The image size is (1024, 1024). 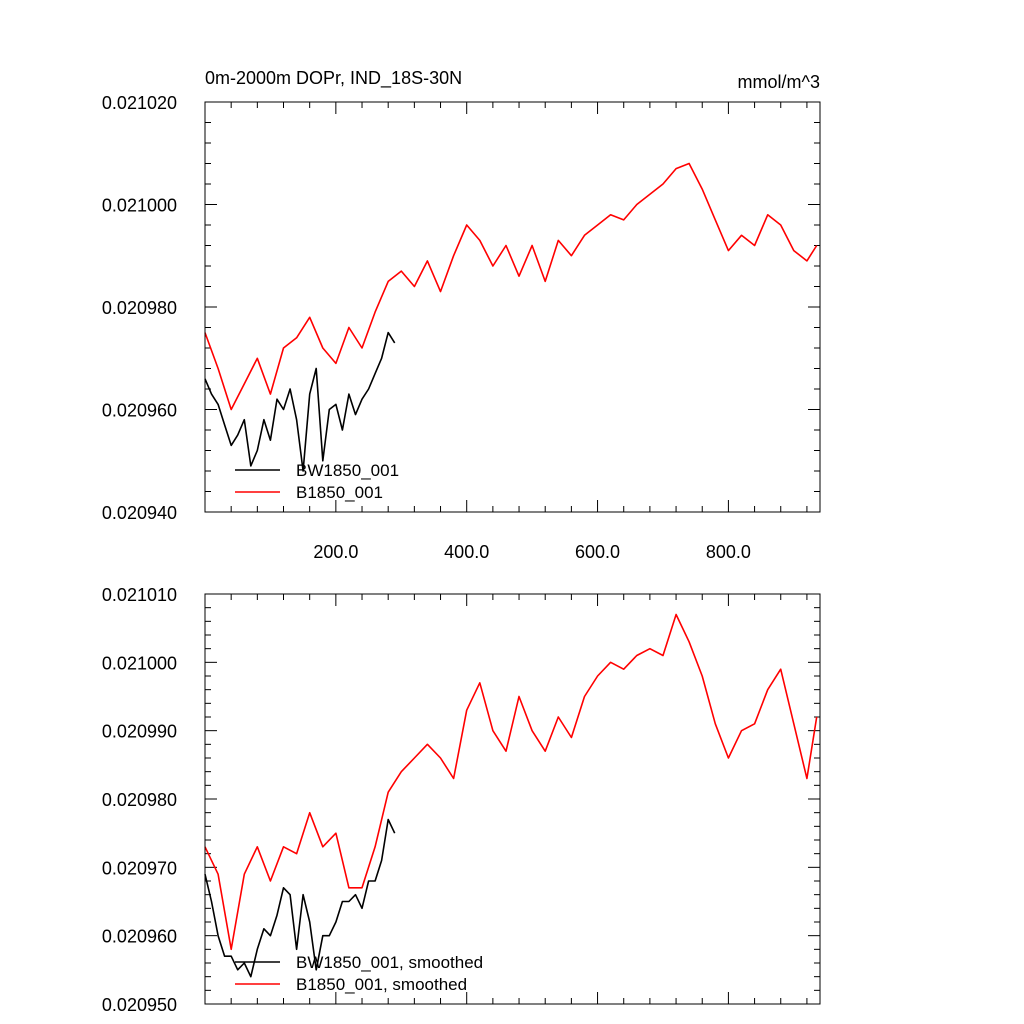 I want to click on legend-label-b1850-smoothed: B1850_001, smoothed, so click(x=381, y=984).